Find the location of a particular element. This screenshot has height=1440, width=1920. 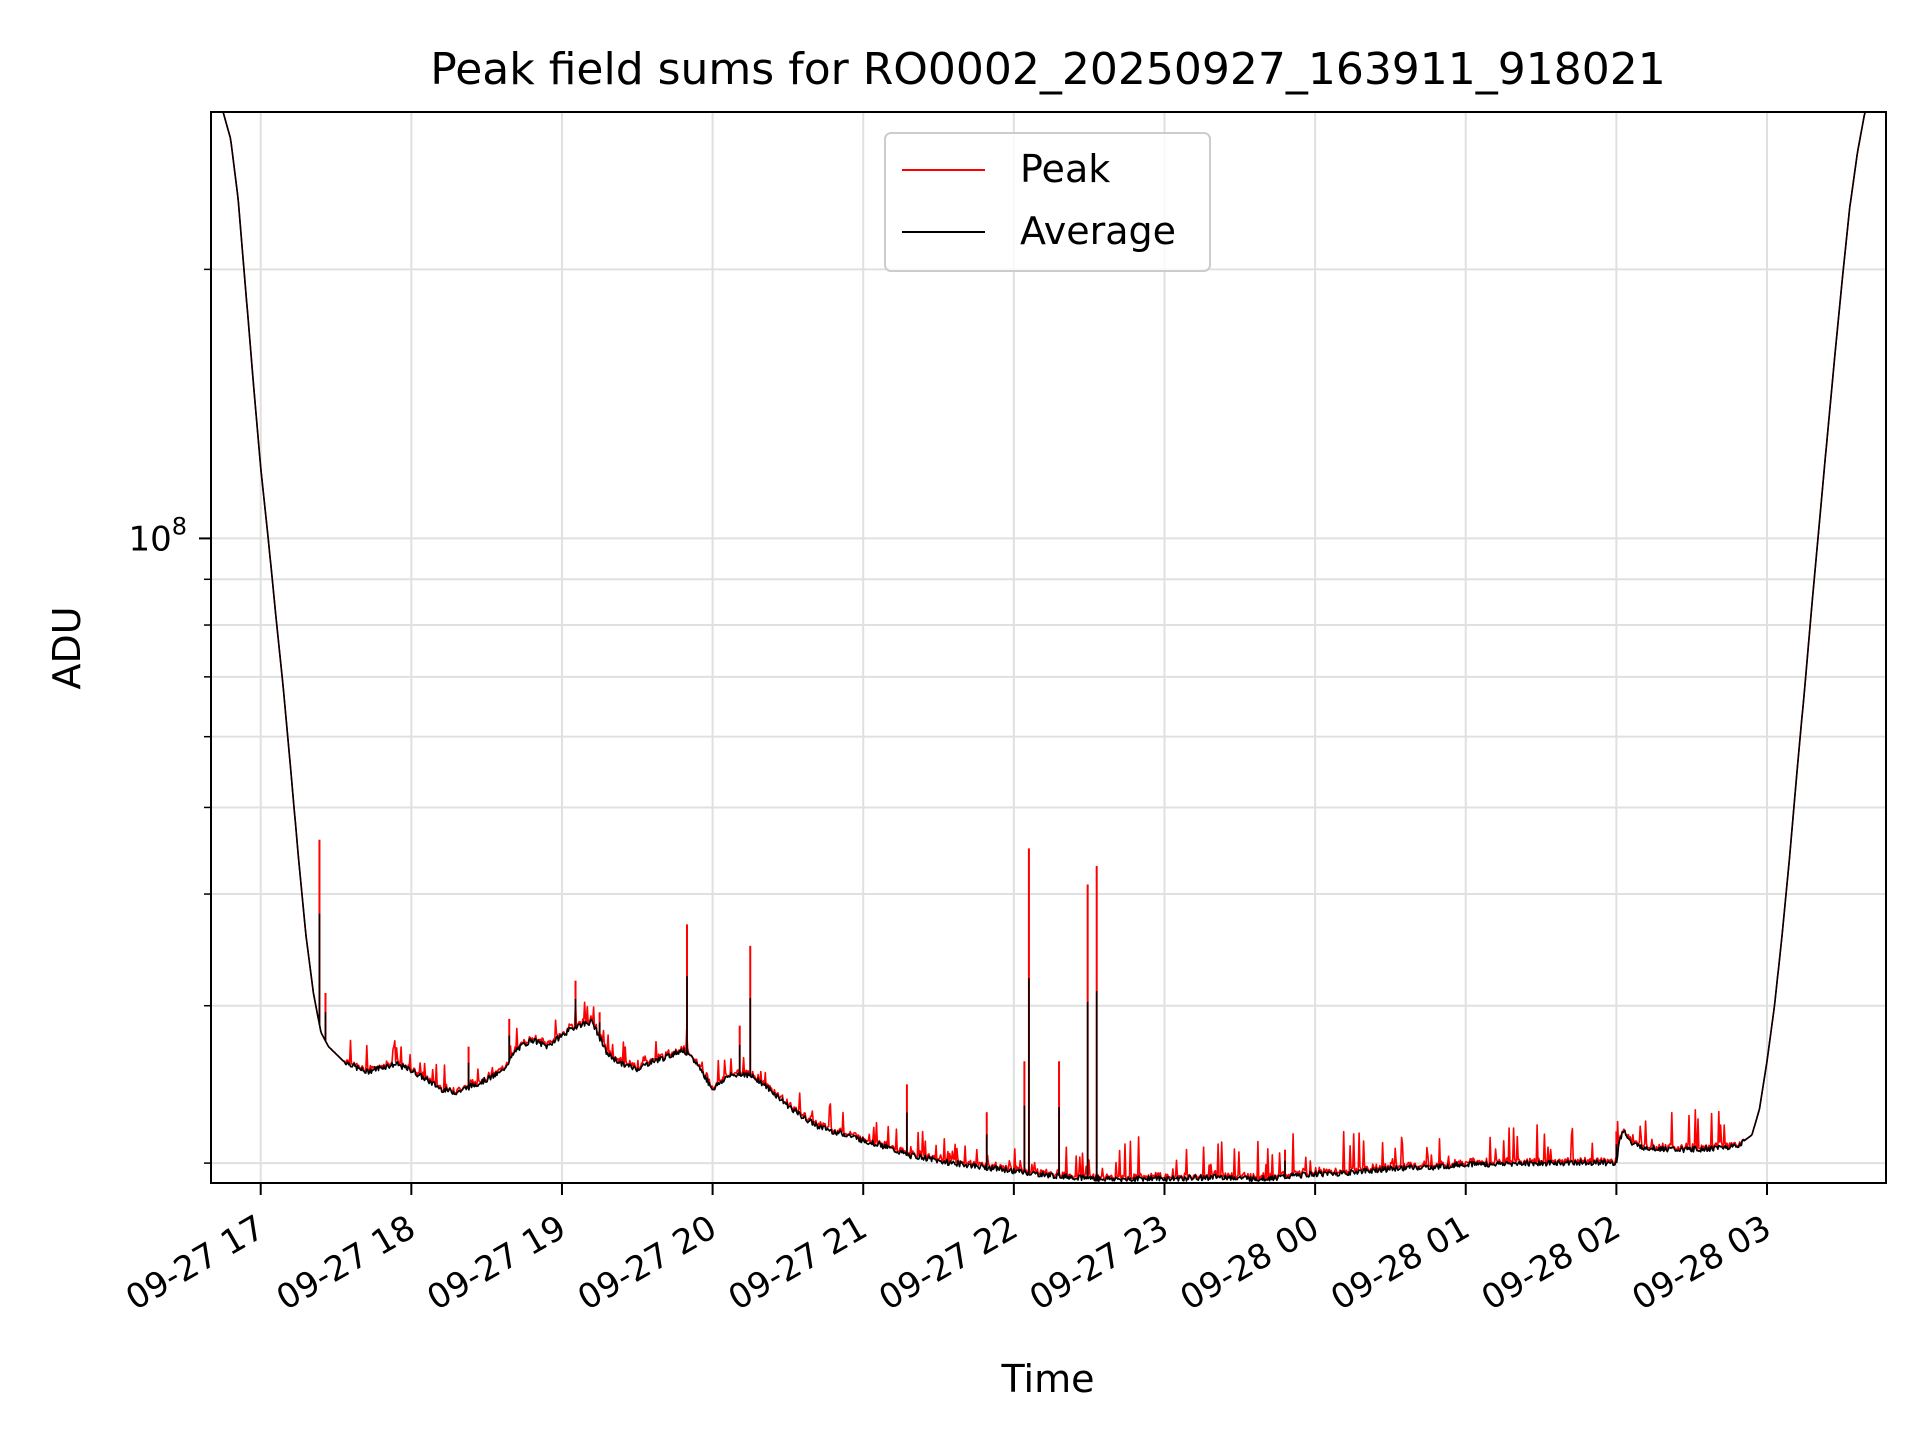

x-tick-label: 09-27 22 is located at coordinates (948, 1263).